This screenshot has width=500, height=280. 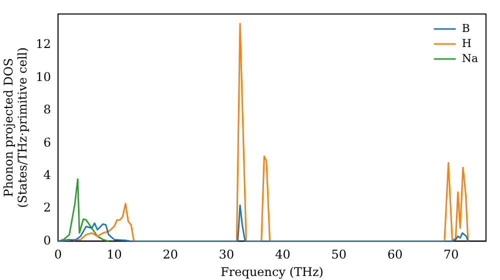 I want to click on legend-label: Na, so click(x=470, y=58).